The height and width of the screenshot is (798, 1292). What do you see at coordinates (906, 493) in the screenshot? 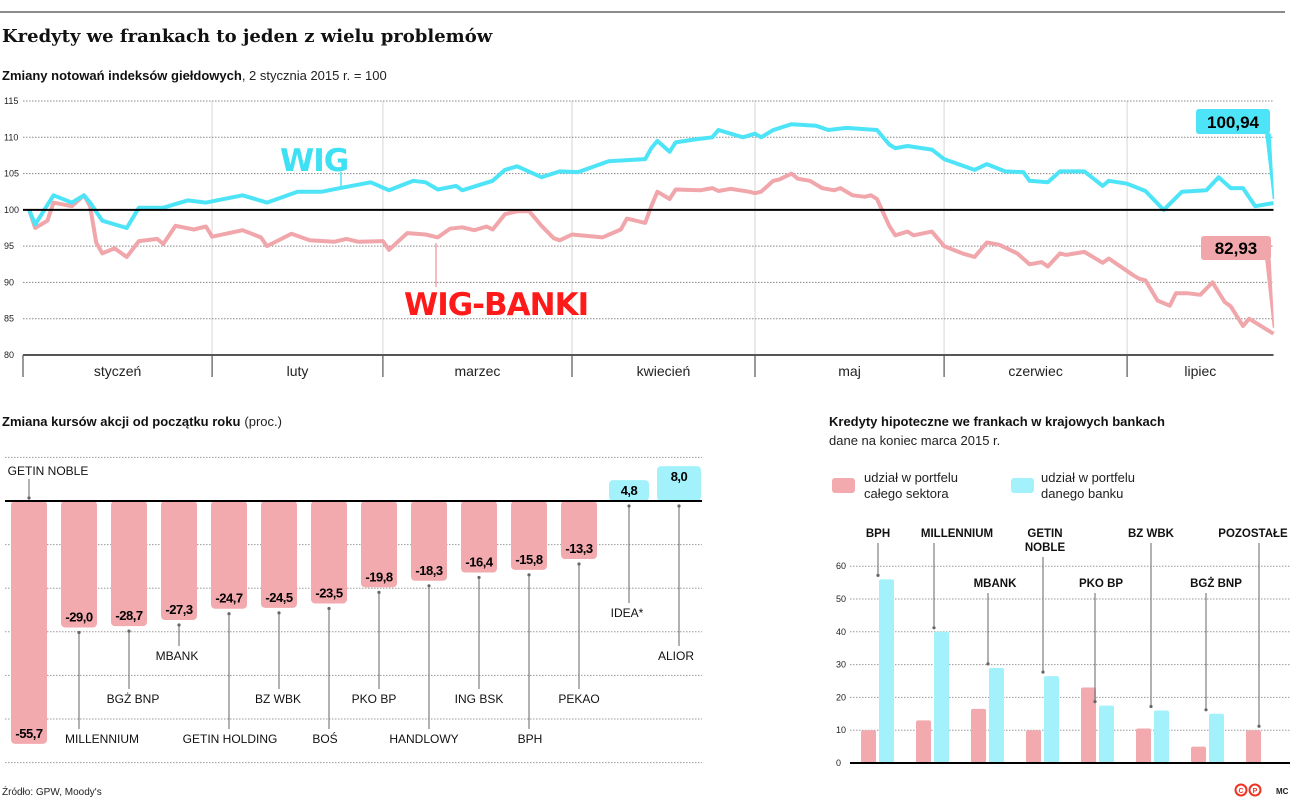
I see `legend-label: całego sektora` at bounding box center [906, 493].